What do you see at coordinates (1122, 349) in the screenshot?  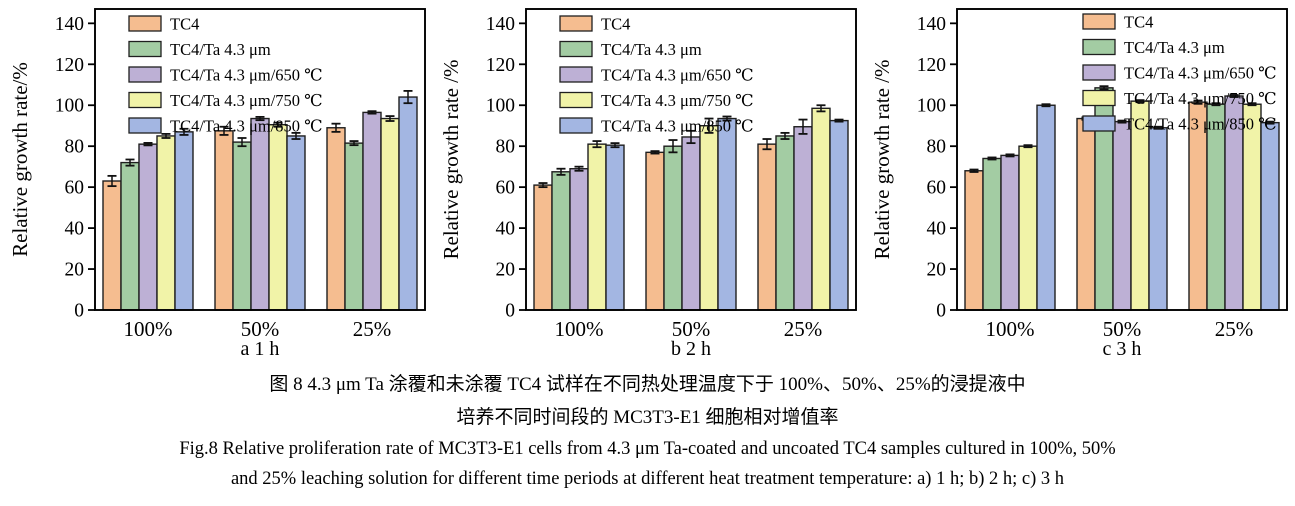 I see `panel-sublabel: c 3 h` at bounding box center [1122, 349].